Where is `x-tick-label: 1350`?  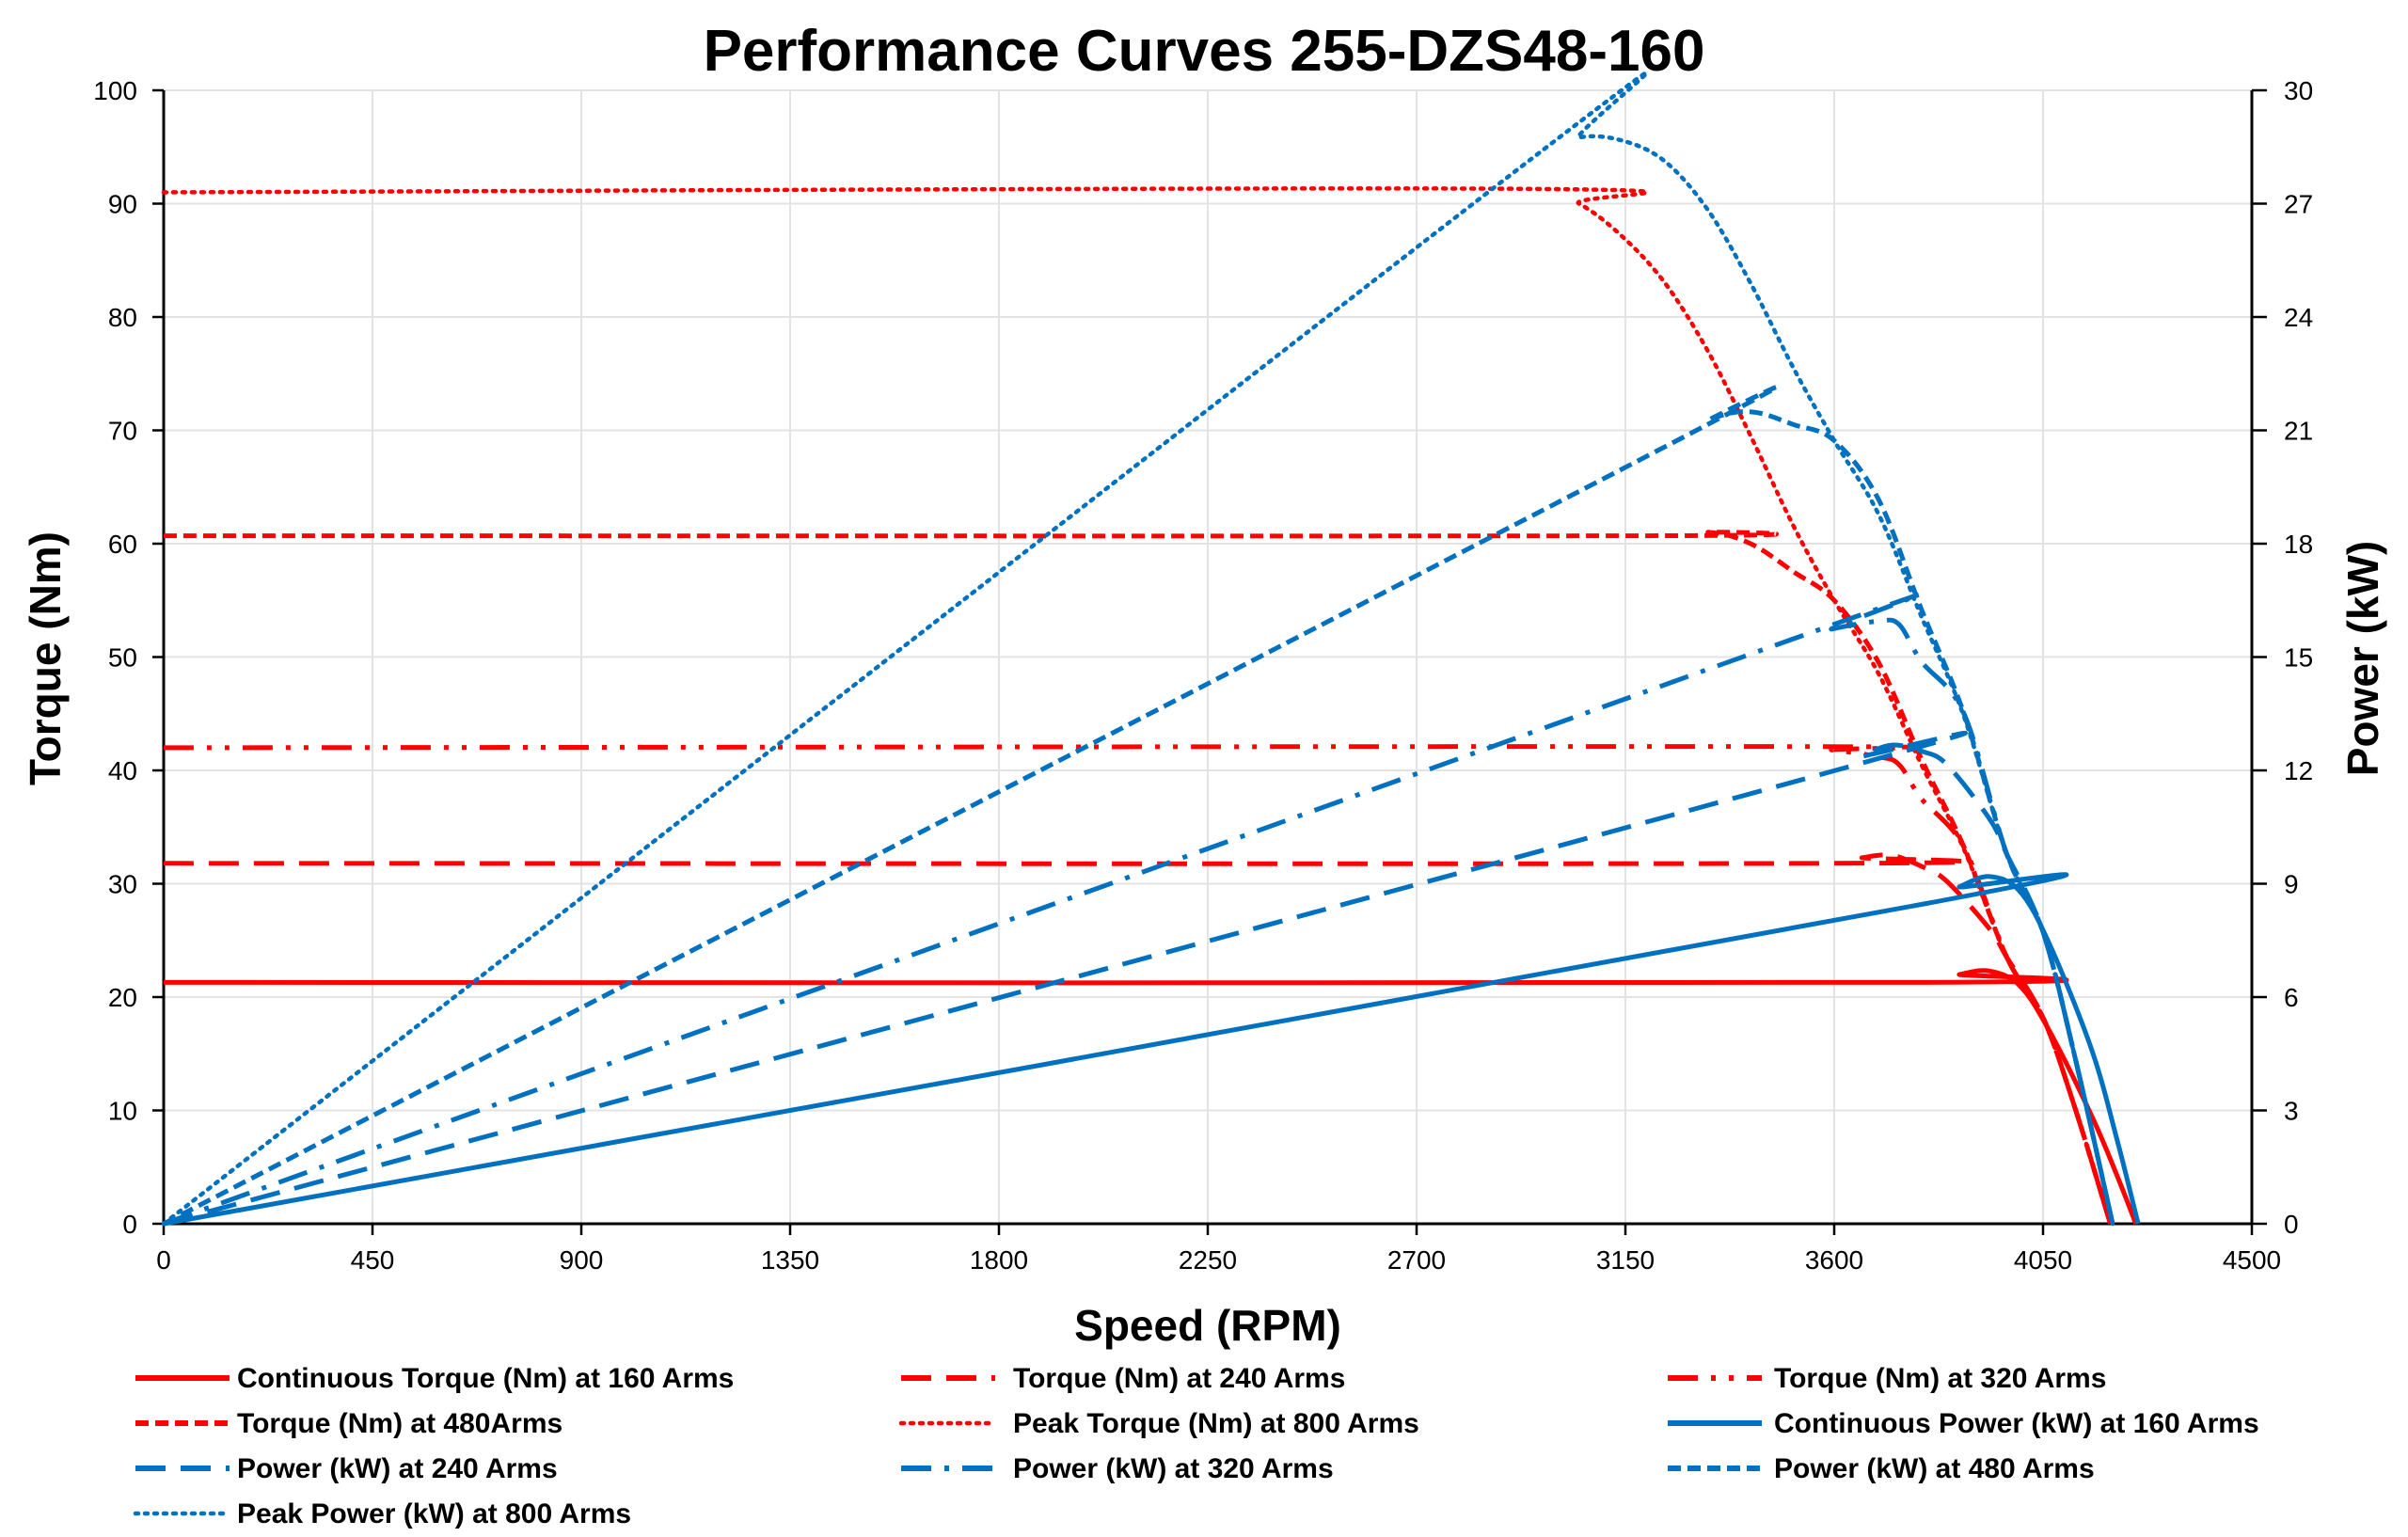
x-tick-label: 1350 is located at coordinates (790, 1260).